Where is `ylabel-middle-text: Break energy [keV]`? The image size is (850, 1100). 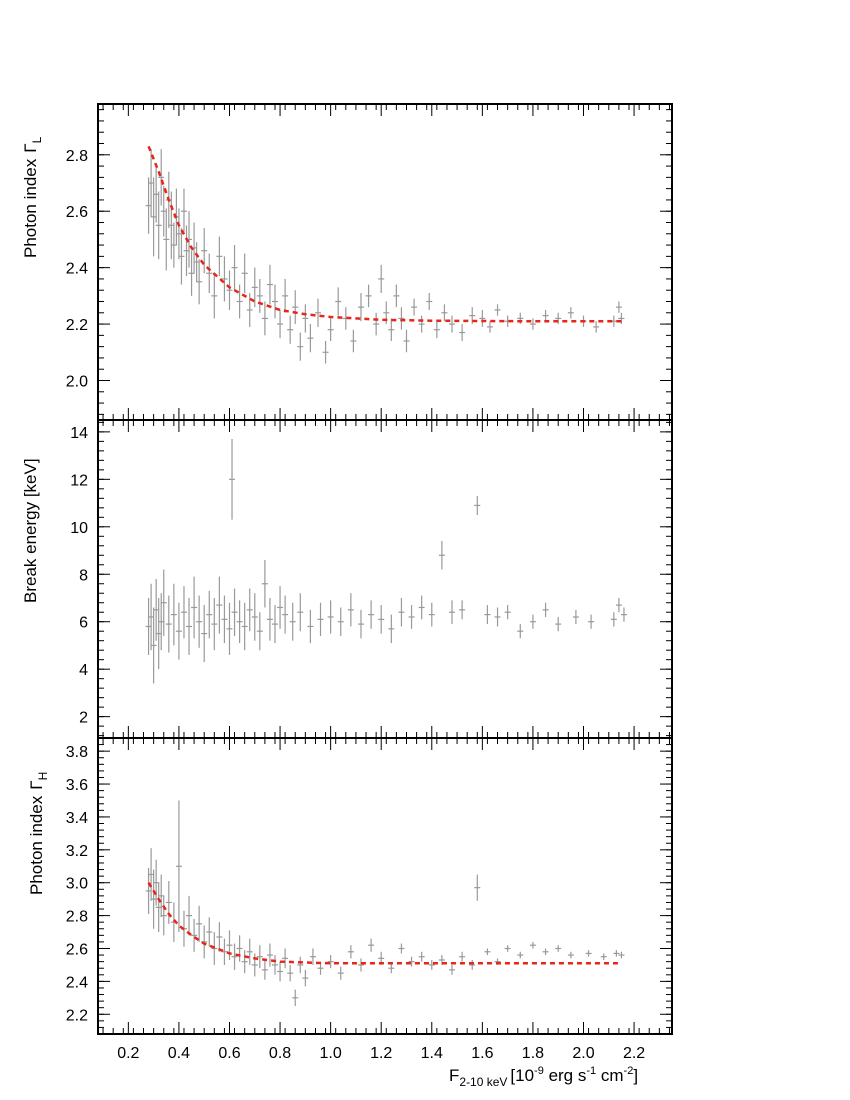
ylabel-middle-text: Break energy [keV] is located at coordinates (30, 530).